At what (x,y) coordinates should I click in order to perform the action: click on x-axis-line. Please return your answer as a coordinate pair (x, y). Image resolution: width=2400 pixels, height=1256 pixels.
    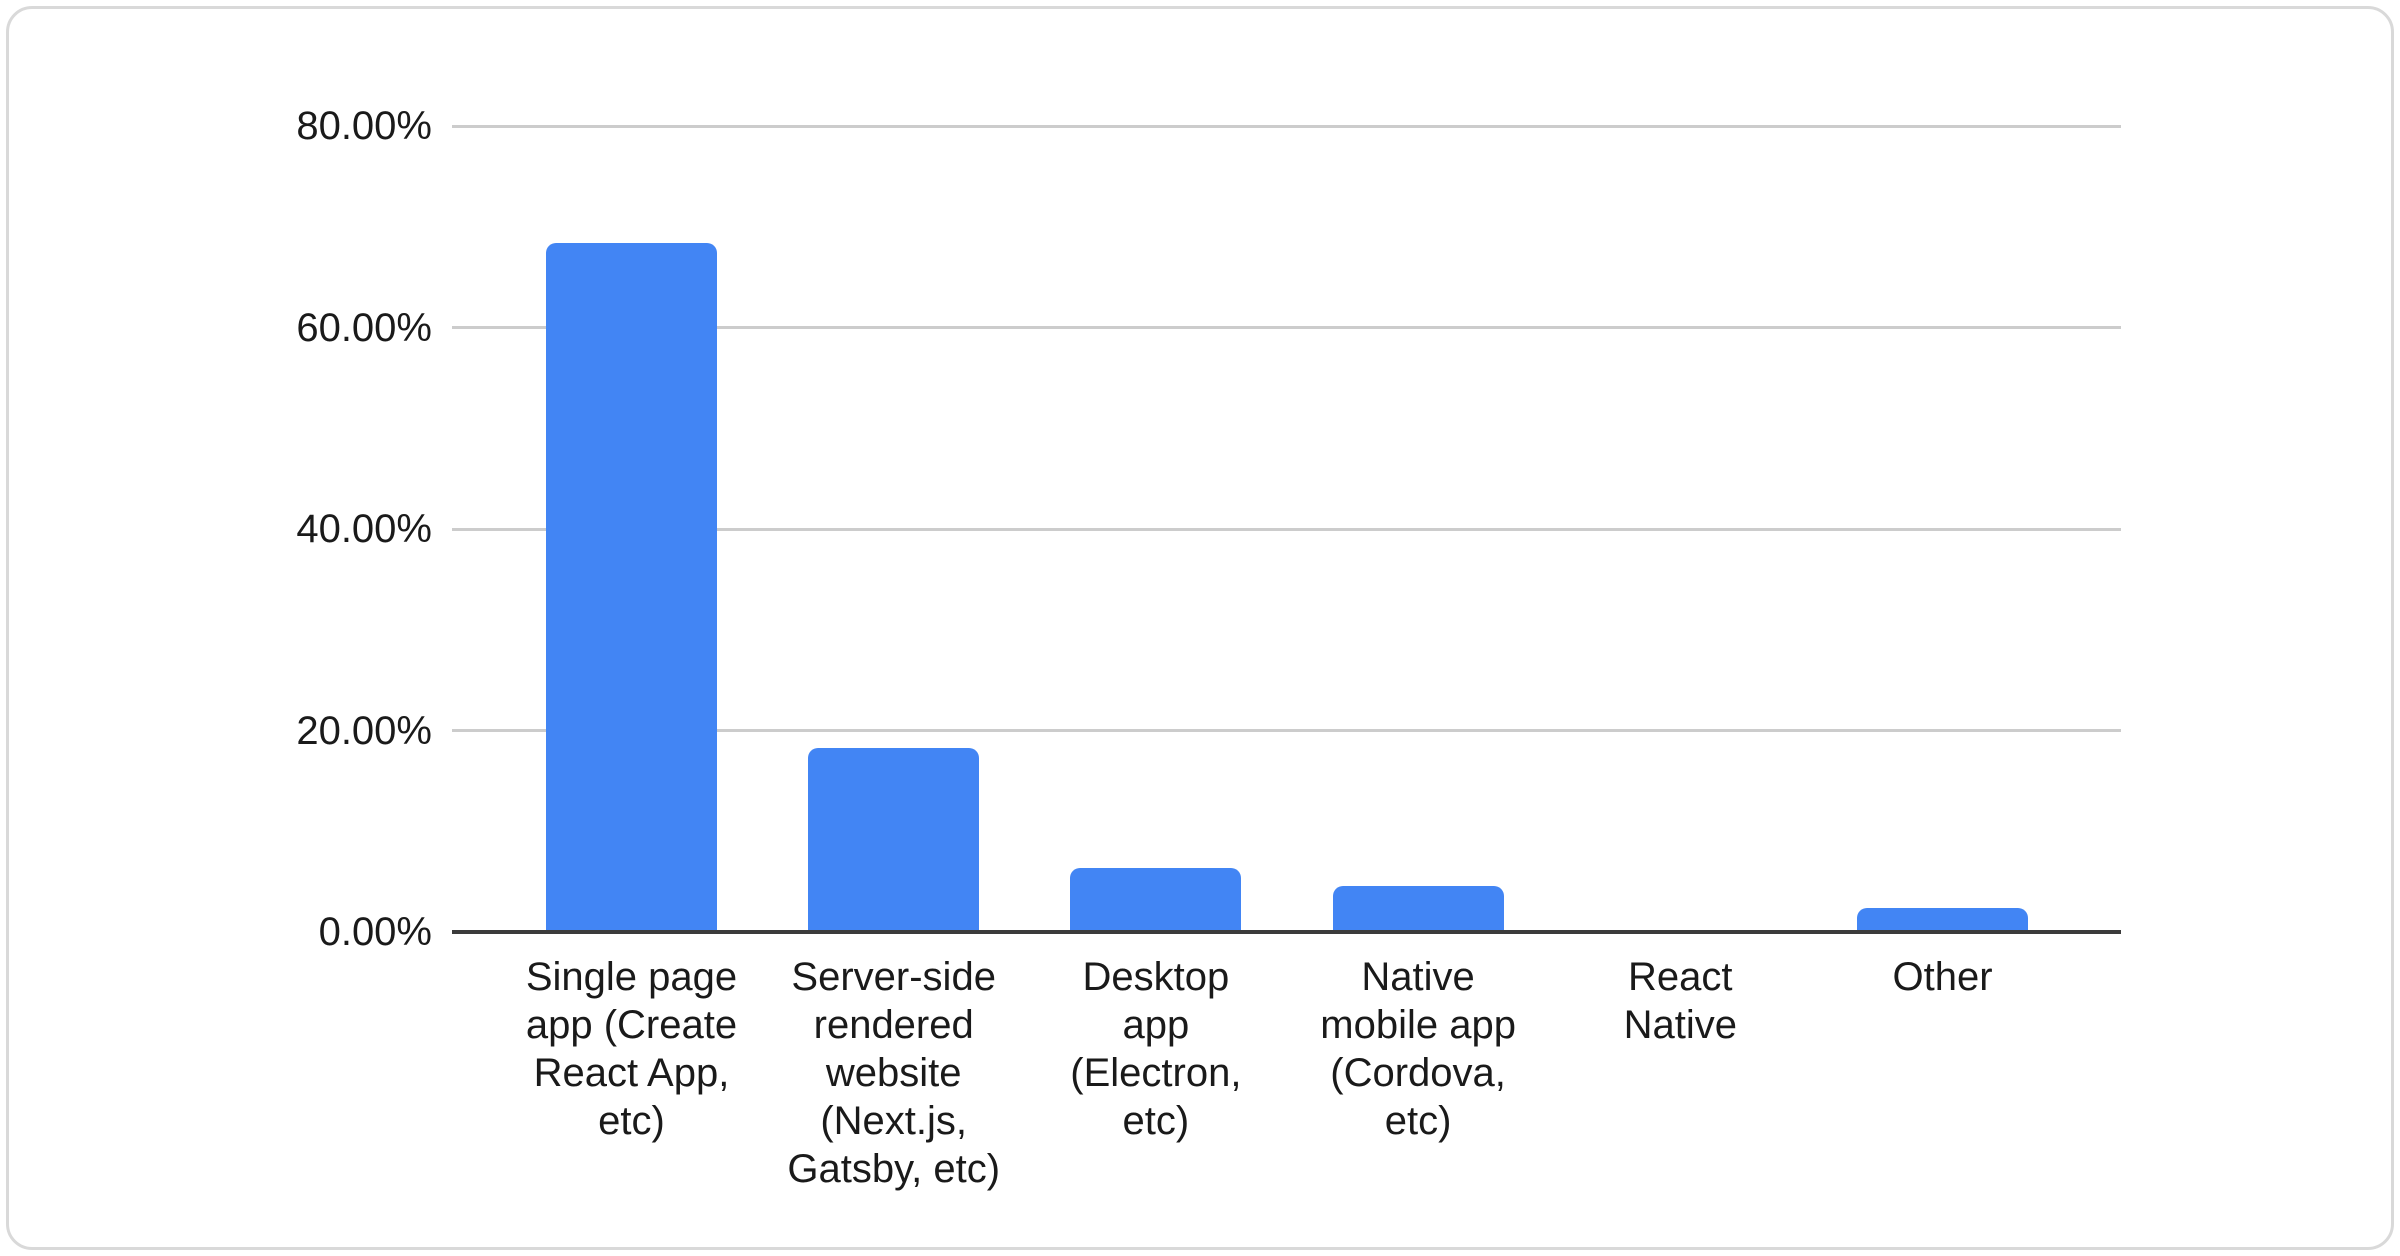
    Looking at the image, I should click on (1286, 932).